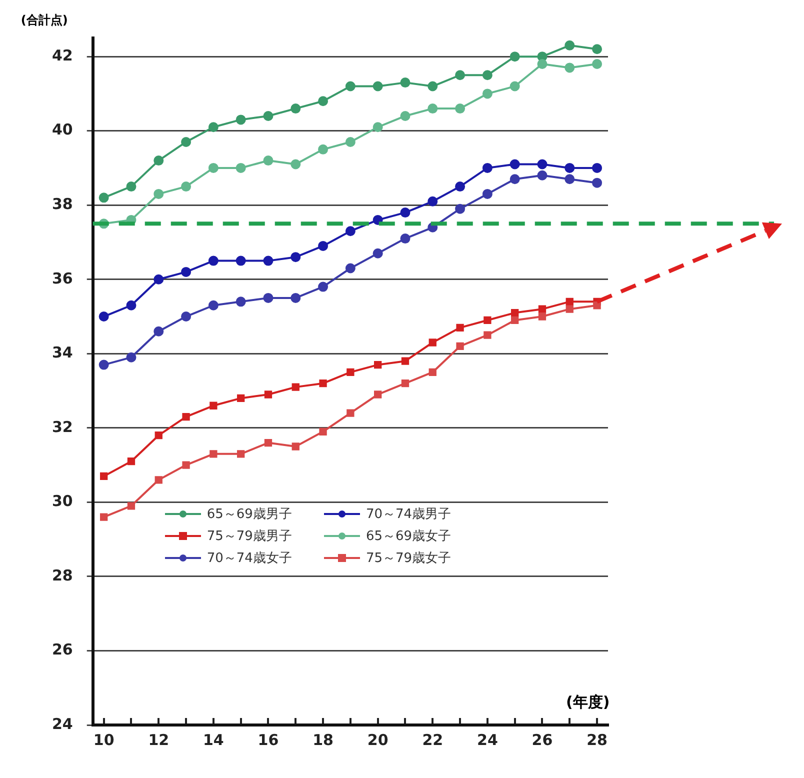 This screenshot has width=804, height=778. Describe the element at coordinates (597, 739) in the screenshot. I see `x-tick-label: 28` at that location.